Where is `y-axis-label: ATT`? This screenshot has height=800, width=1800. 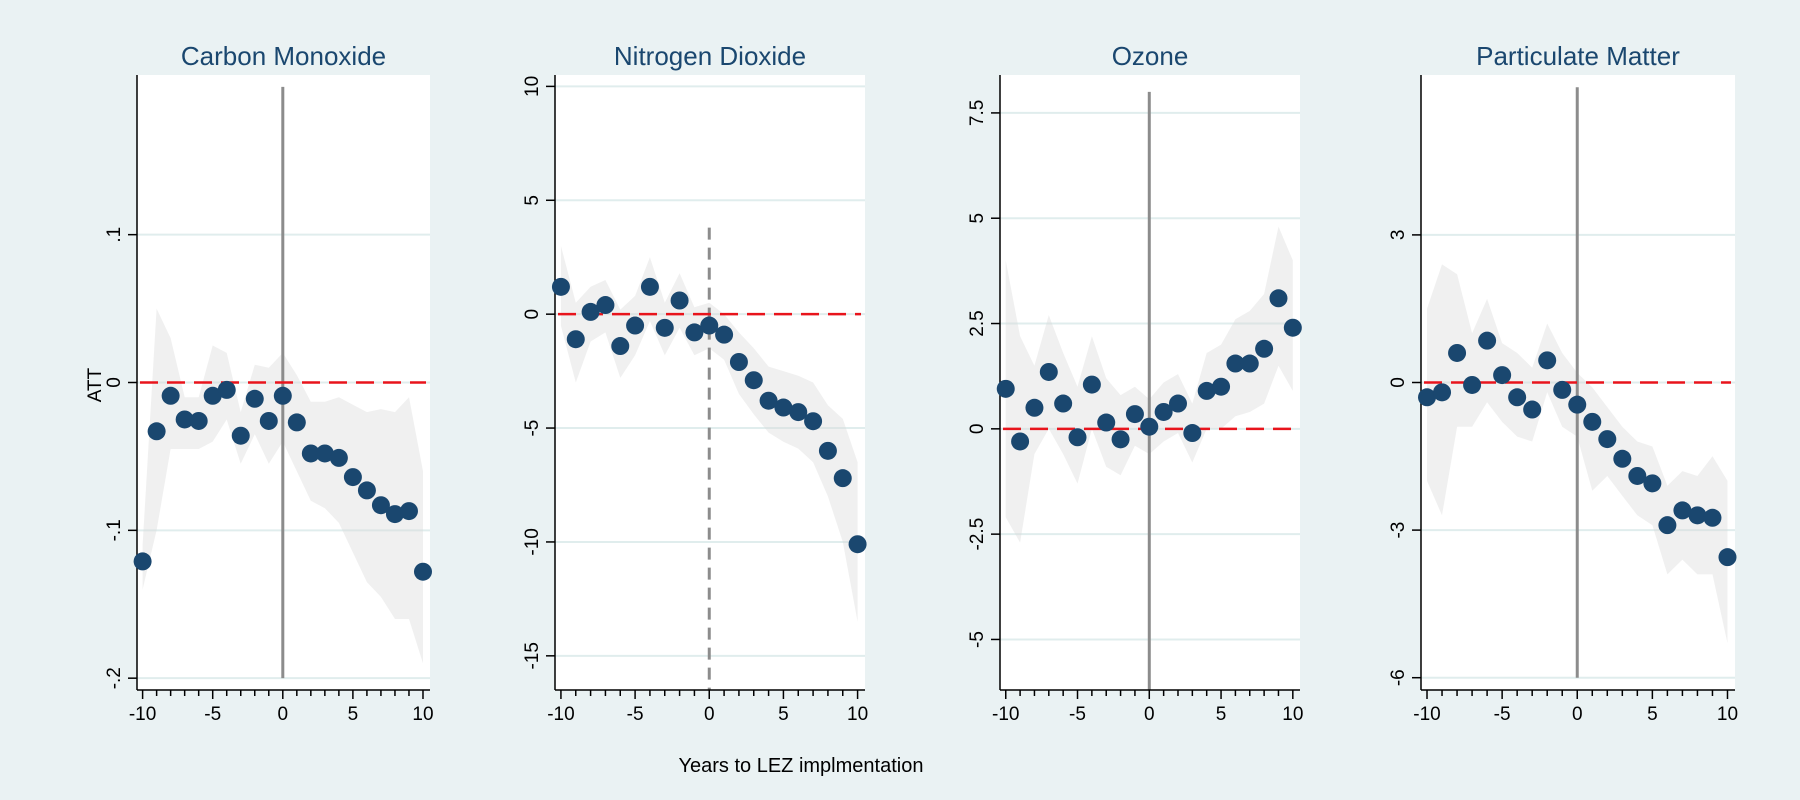 y-axis-label: ATT is located at coordinates (95, 384).